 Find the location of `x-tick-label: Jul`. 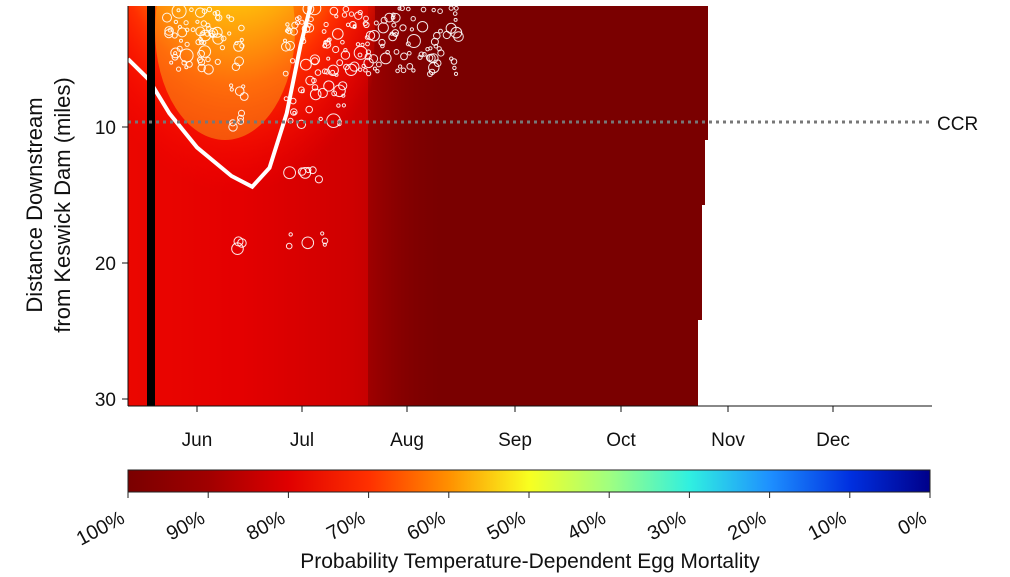

x-tick-label: Jul is located at coordinates (302, 440).